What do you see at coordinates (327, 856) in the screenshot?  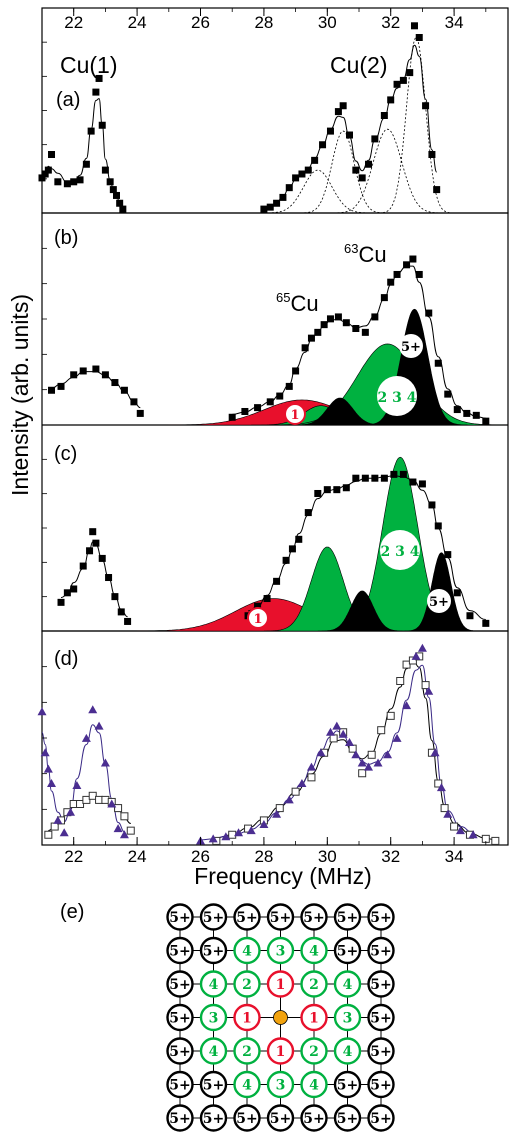 I see `bottom-tick-label: 30` at bounding box center [327, 856].